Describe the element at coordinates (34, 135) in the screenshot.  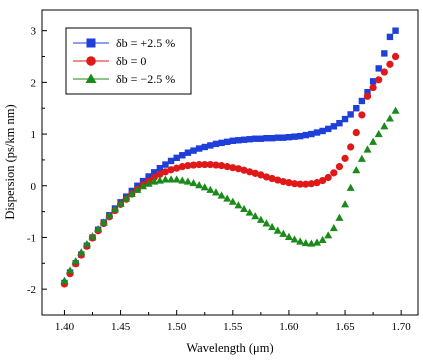
I see `y-tick-label: 1` at that location.